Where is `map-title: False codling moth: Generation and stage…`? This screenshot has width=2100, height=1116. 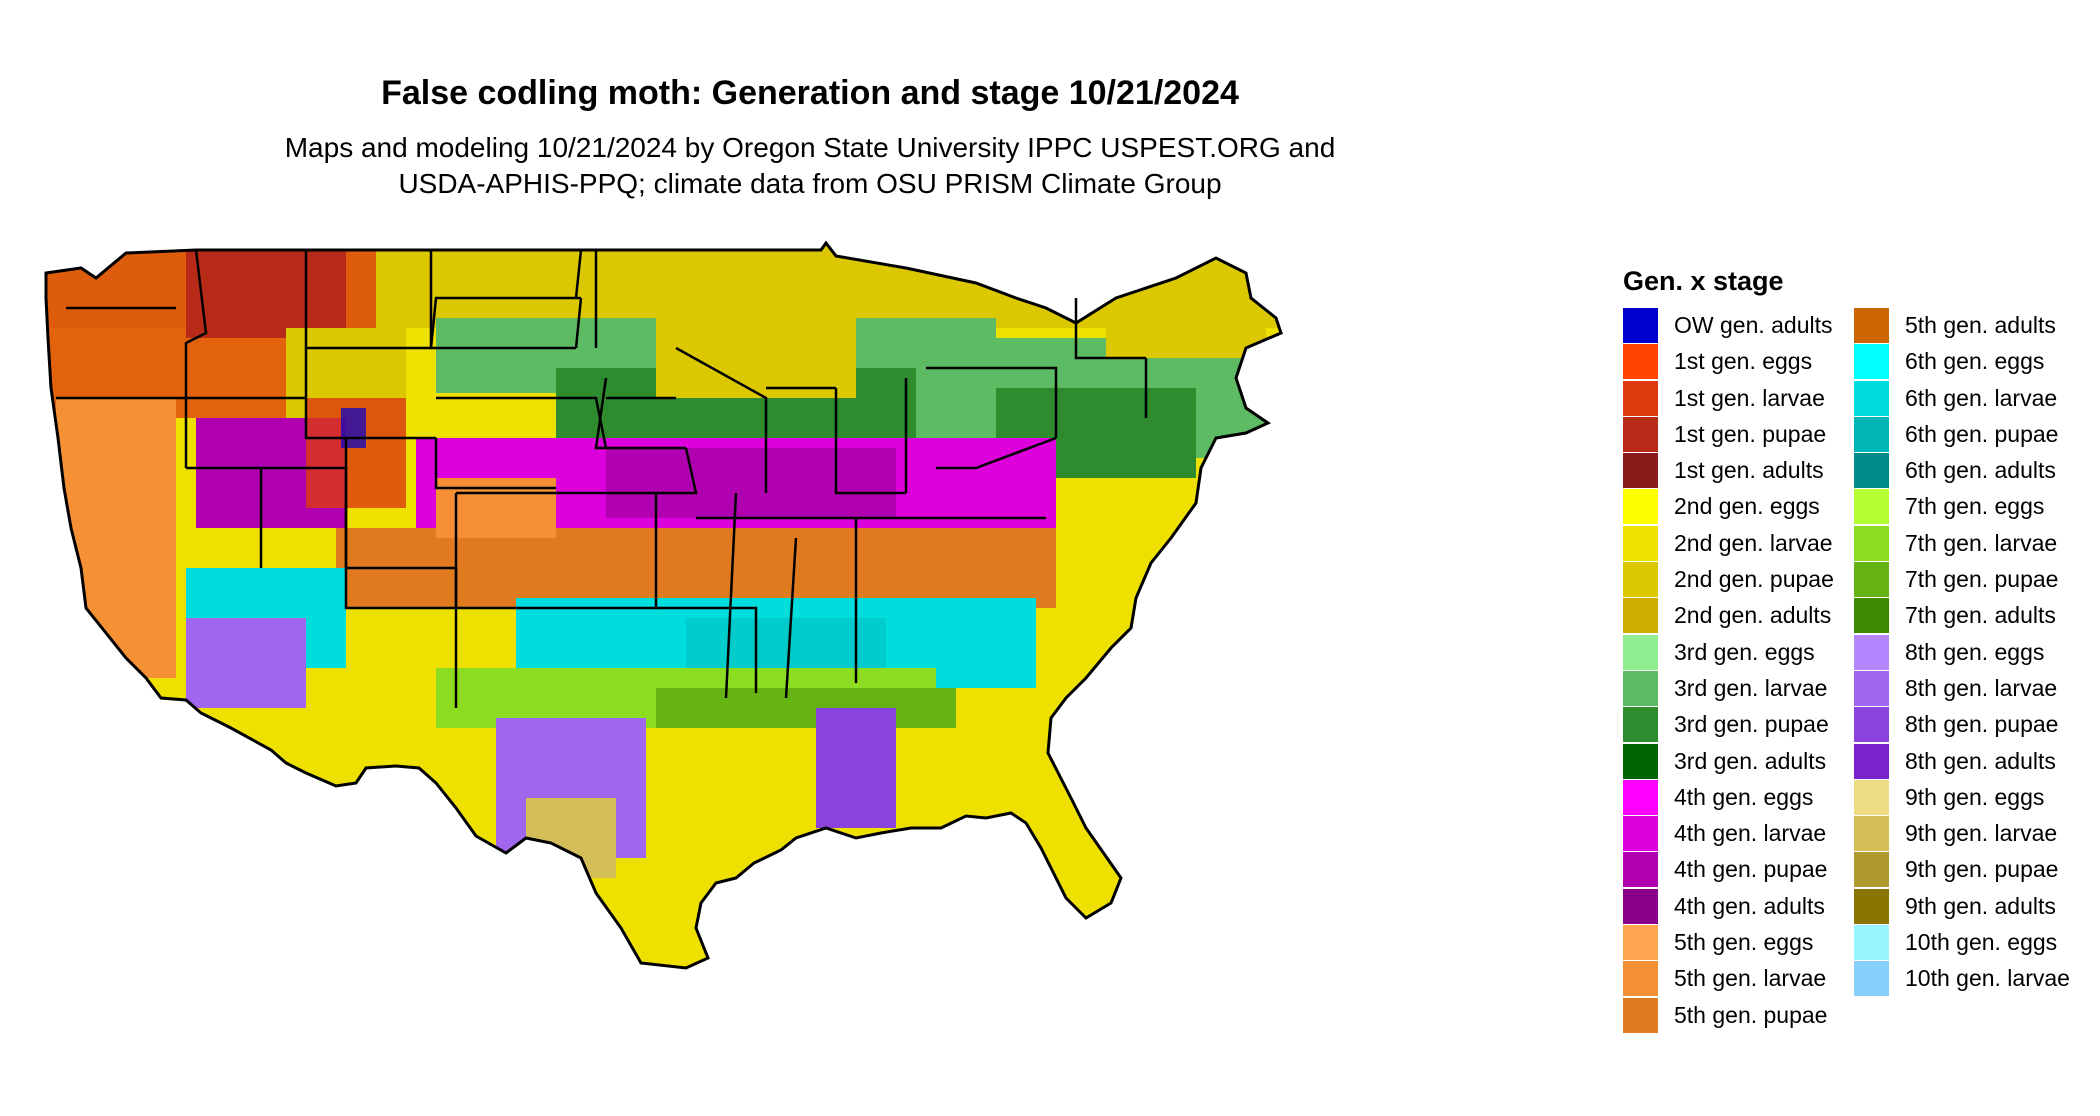
map-title: False codling moth: Generation and stage… is located at coordinates (810, 93).